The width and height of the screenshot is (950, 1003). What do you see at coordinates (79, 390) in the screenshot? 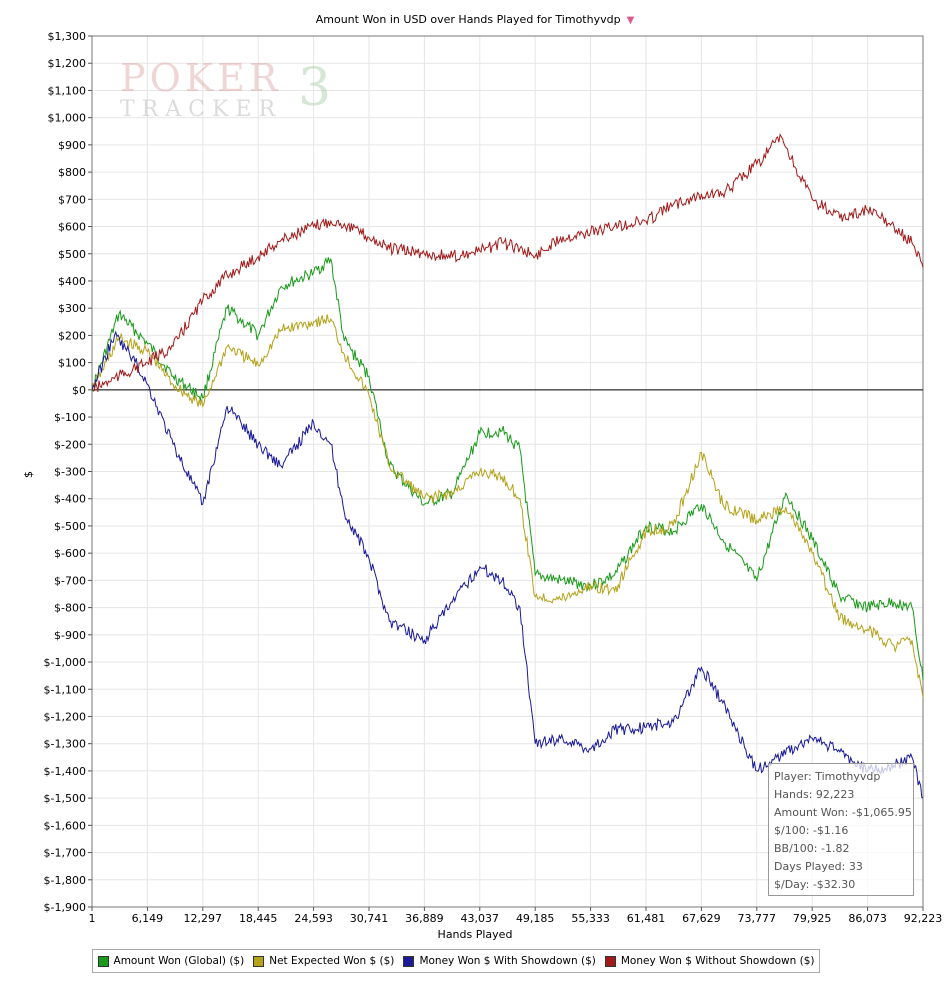
I see `y-tick-label: $0` at bounding box center [79, 390].